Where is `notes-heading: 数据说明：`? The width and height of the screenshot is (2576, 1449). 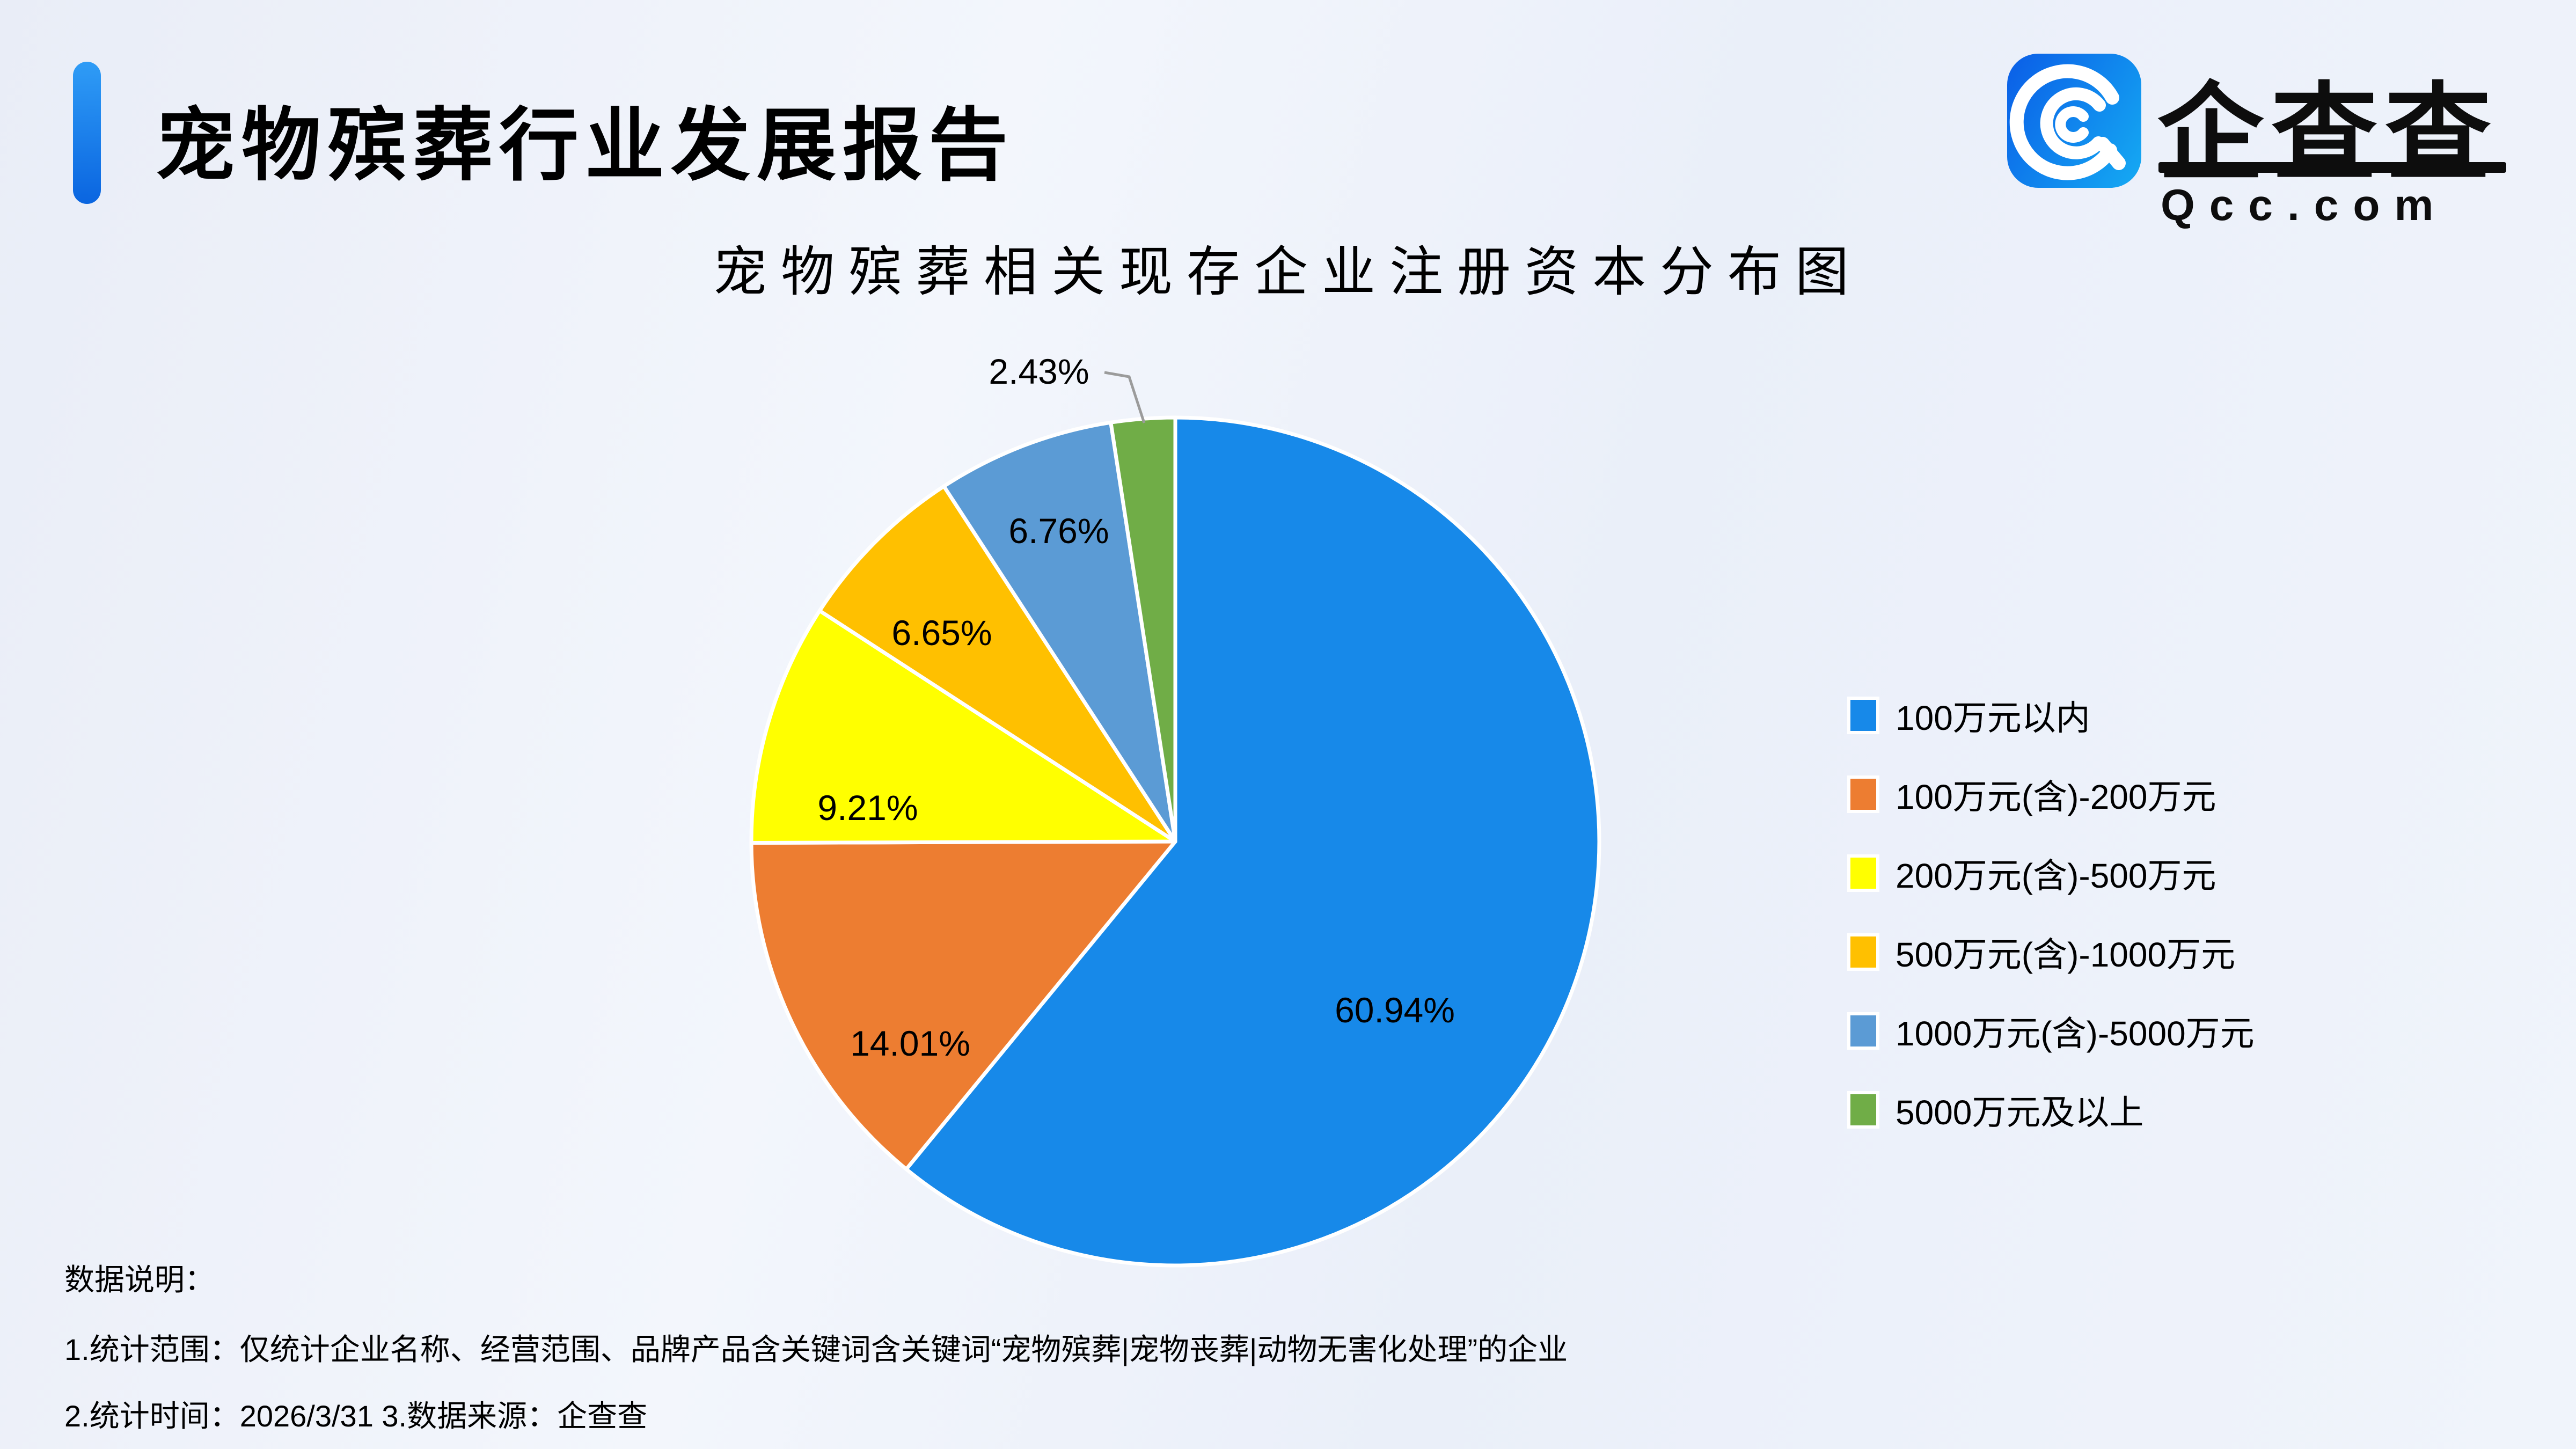
notes-heading: 数据说明： is located at coordinates (139, 1280).